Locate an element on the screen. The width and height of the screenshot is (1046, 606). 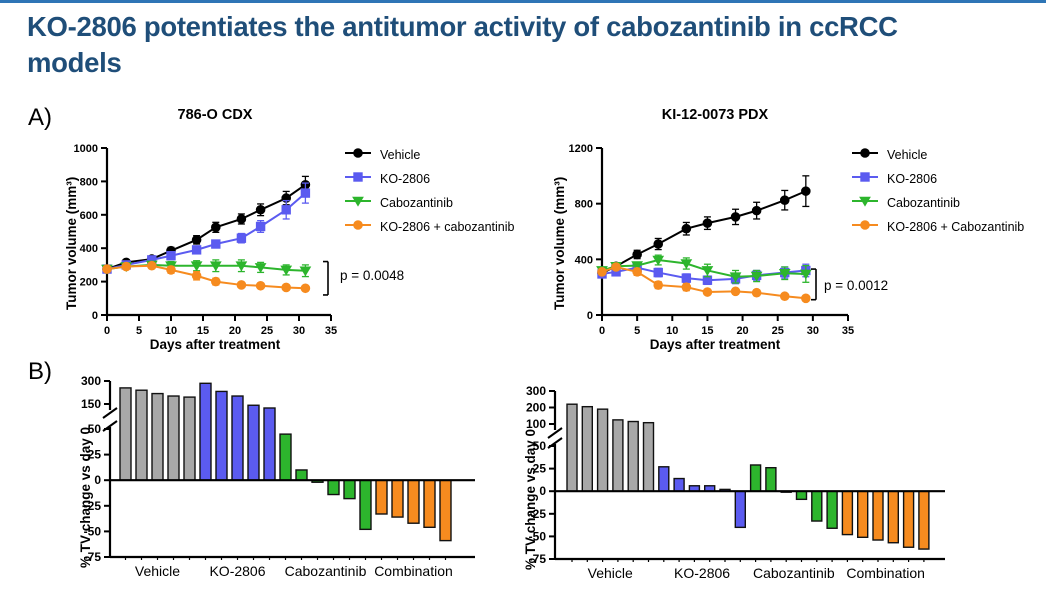
tumor-line-chart-ki12: 0 400 800 1200 0 5 10 15 20 25 30 35 is located at coordinates (712, 240).